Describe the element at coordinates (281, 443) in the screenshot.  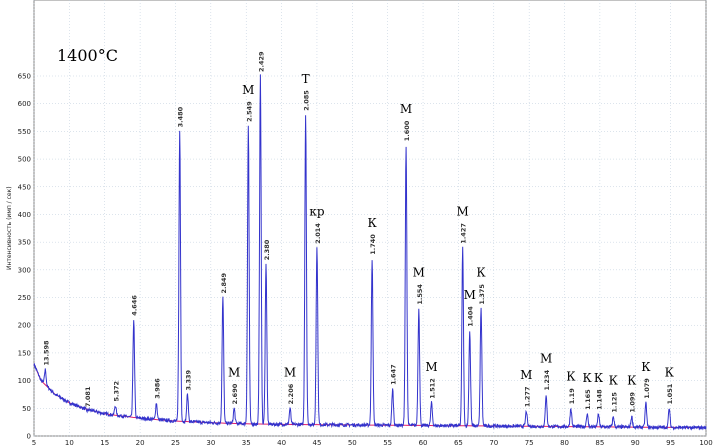
I see `x-tick-label: 40` at that location.